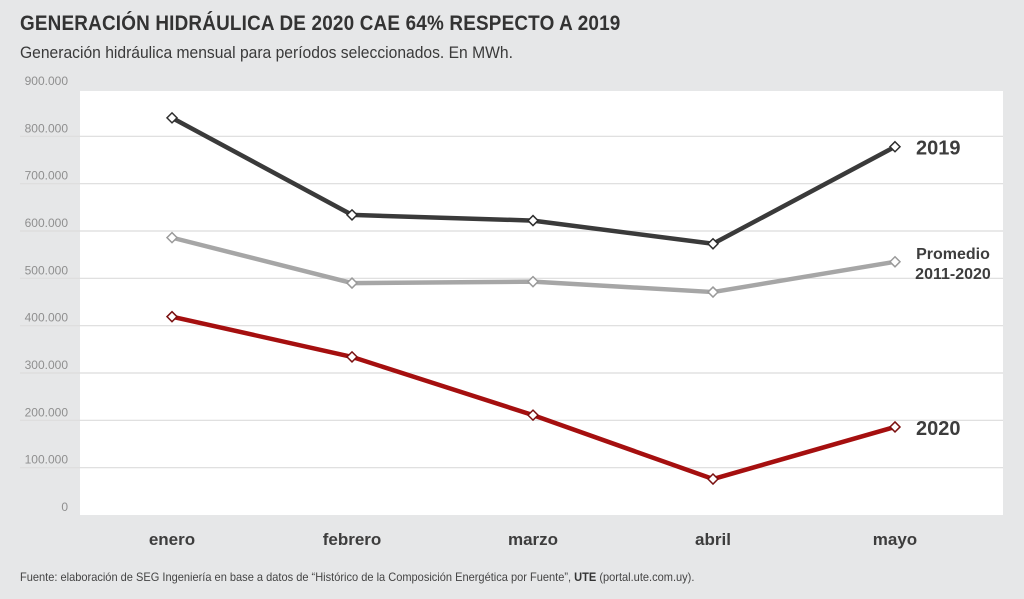 This screenshot has width=1024, height=599. I want to click on y-tick-label: 600.000, so click(47, 223).